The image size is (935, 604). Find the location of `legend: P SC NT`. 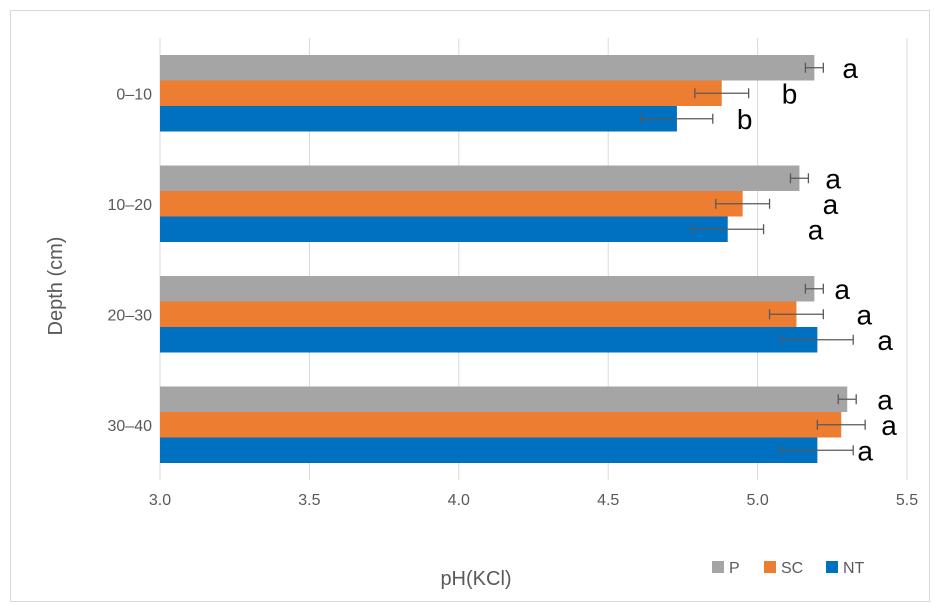

legend: P SC NT is located at coordinates (788, 568).